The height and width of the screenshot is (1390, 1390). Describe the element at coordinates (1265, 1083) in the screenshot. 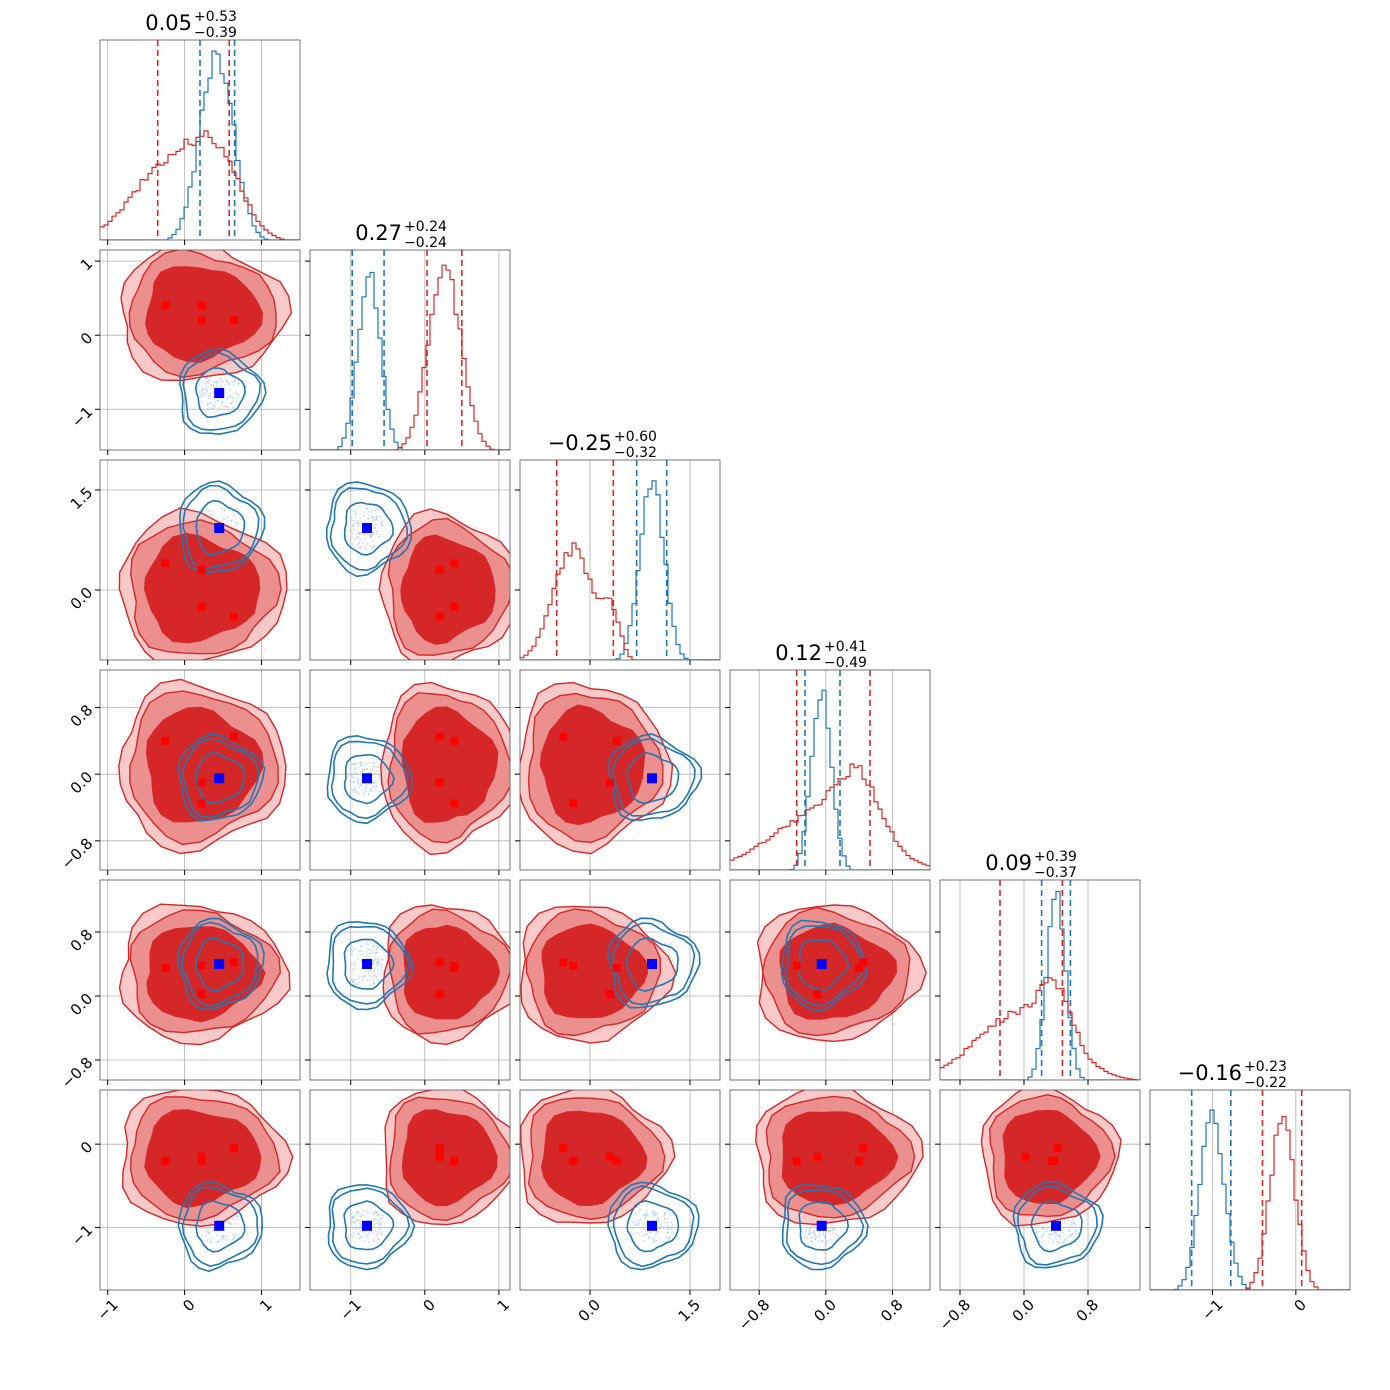

I see `panel-title-minus: −0.22` at that location.